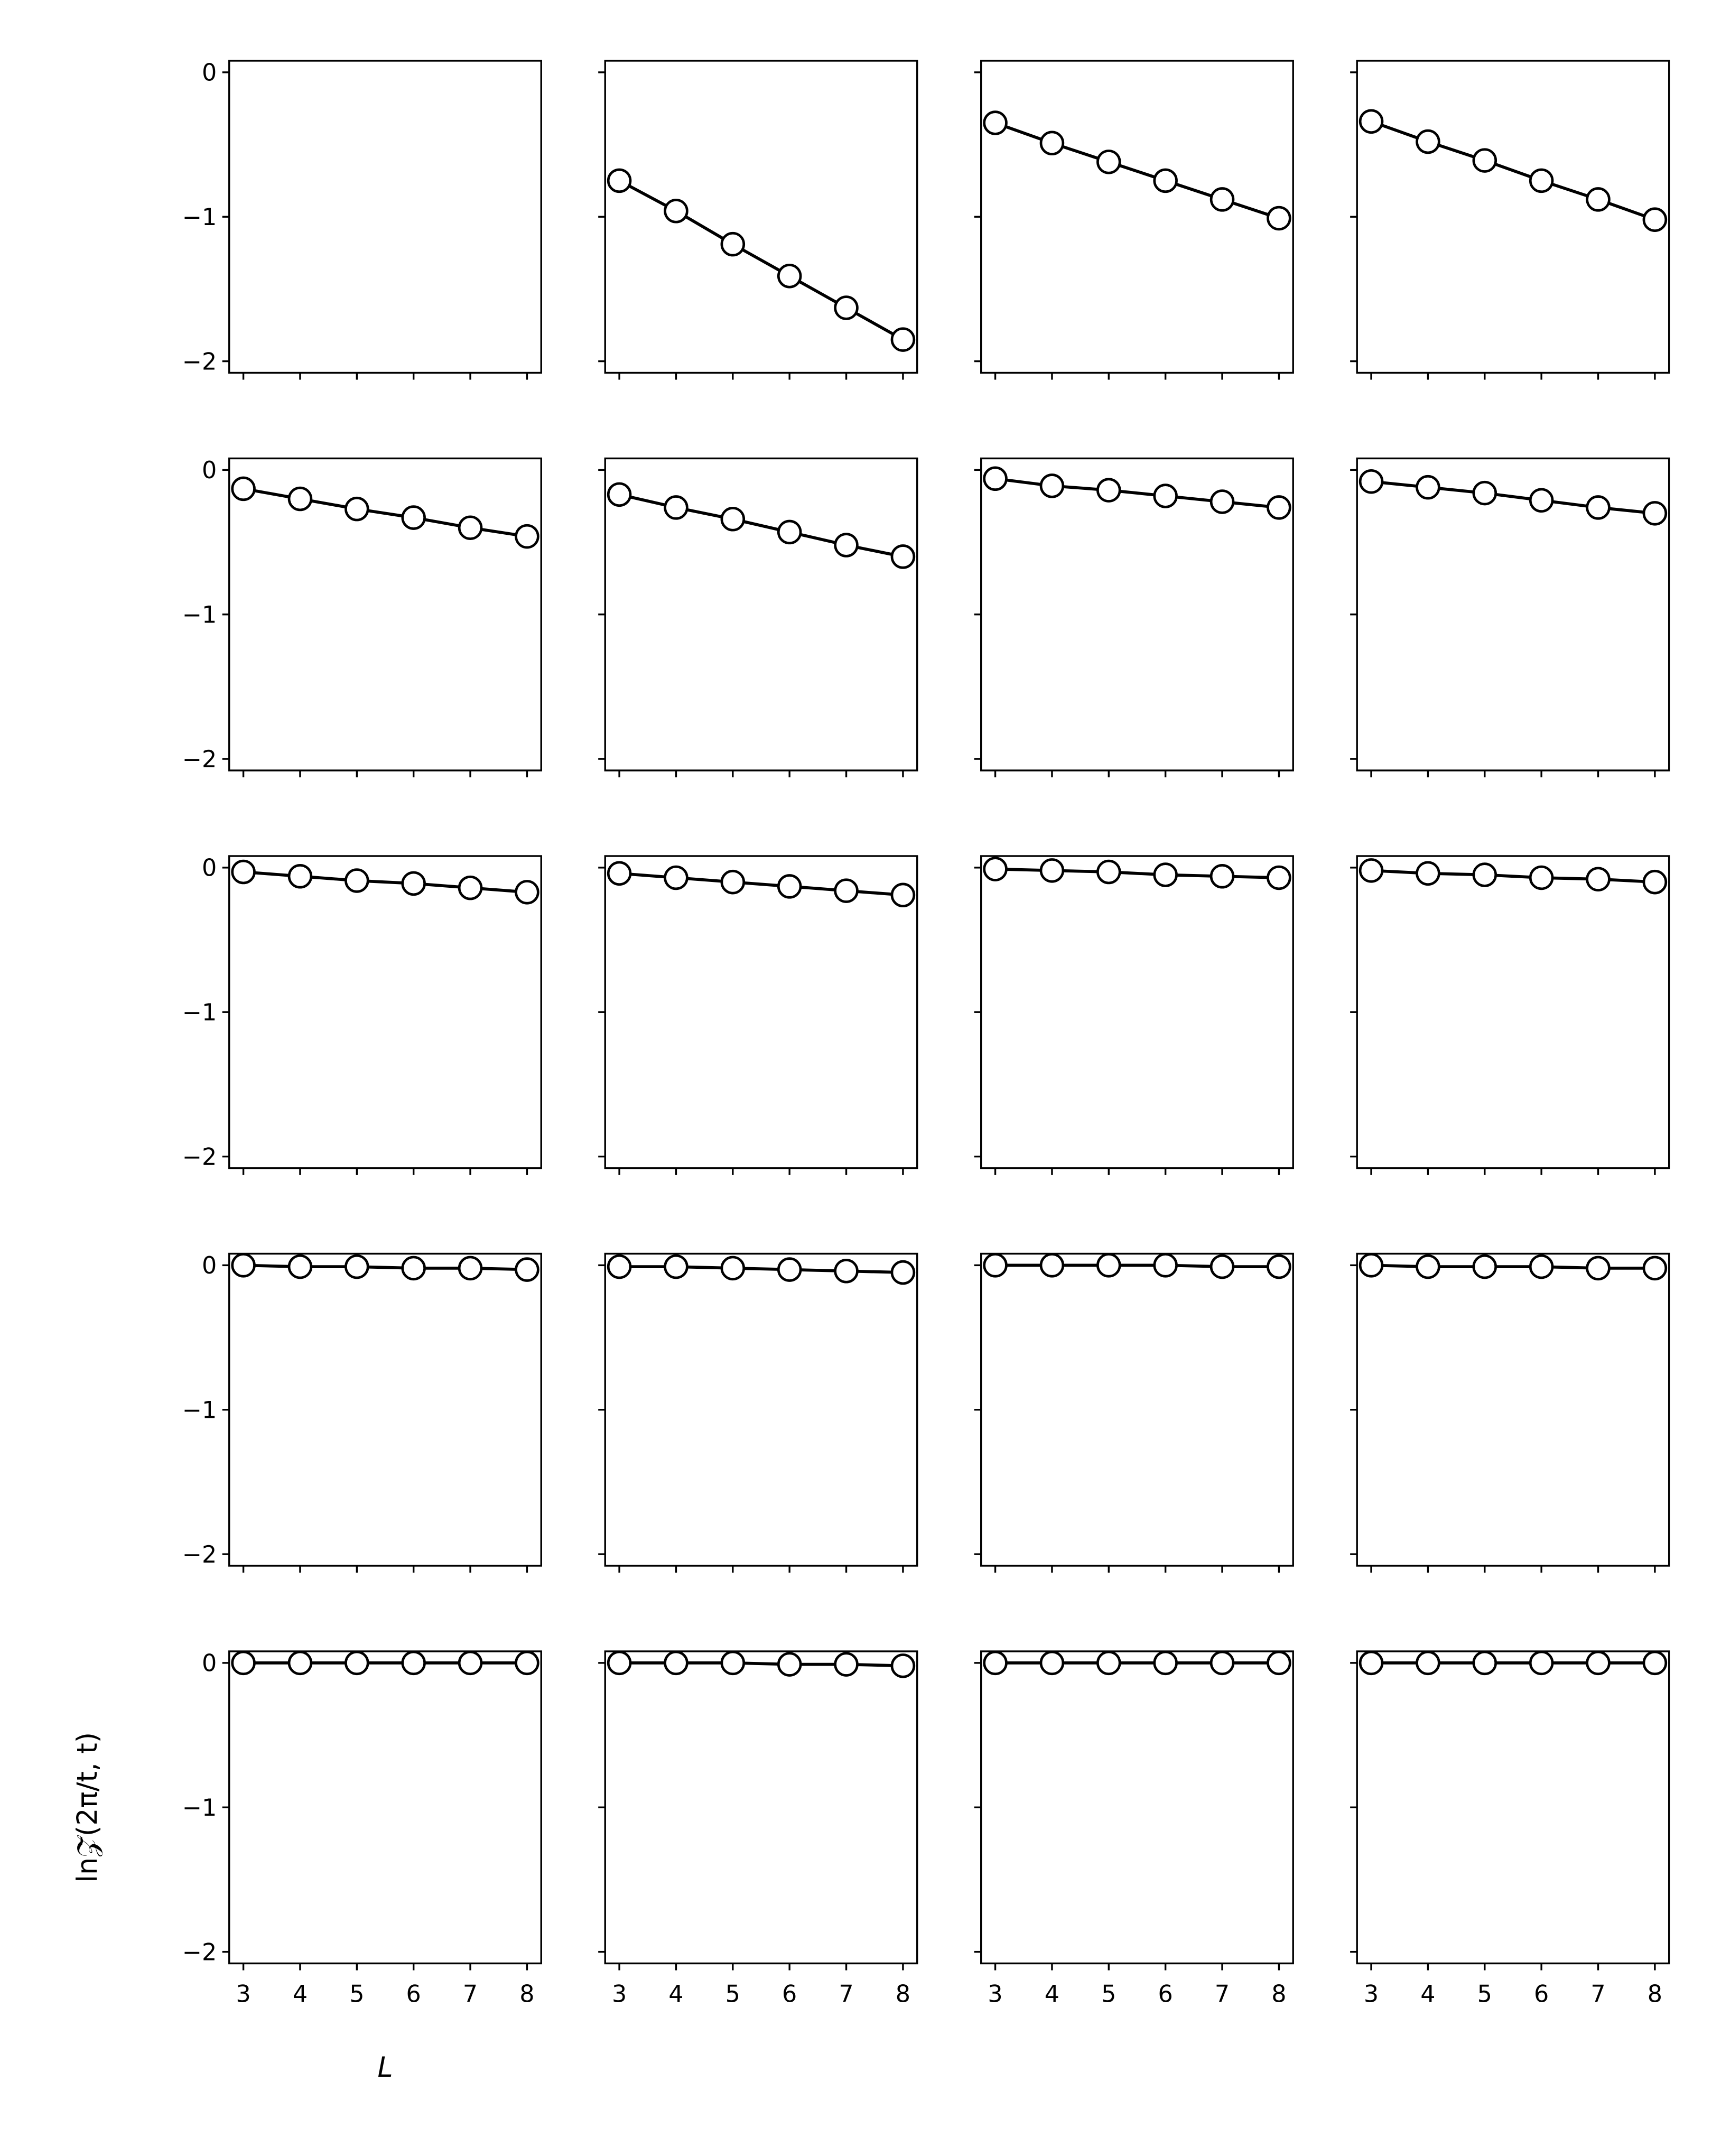 The height and width of the screenshot is (2156, 1712). Describe the element at coordinates (88, 1807) in the screenshot. I see `y-axis-label: ln𝒵̄(2π/t, t)` at that location.